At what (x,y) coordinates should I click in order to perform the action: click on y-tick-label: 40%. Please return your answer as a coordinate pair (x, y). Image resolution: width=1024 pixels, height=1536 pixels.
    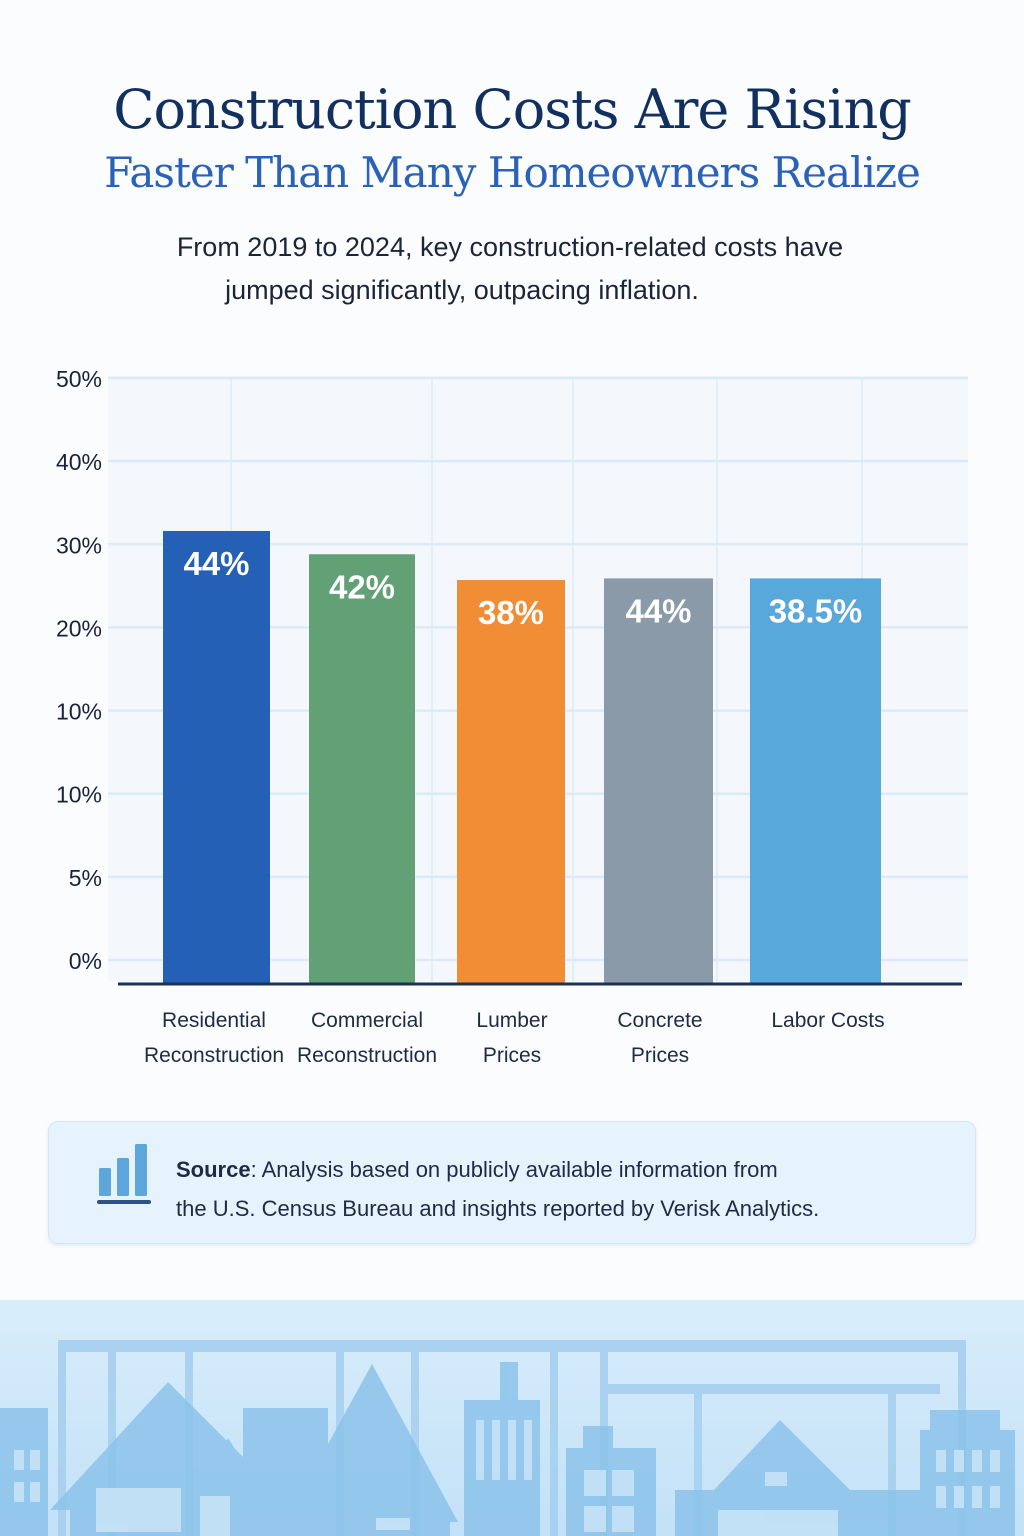
    Looking at the image, I should click on (79, 462).